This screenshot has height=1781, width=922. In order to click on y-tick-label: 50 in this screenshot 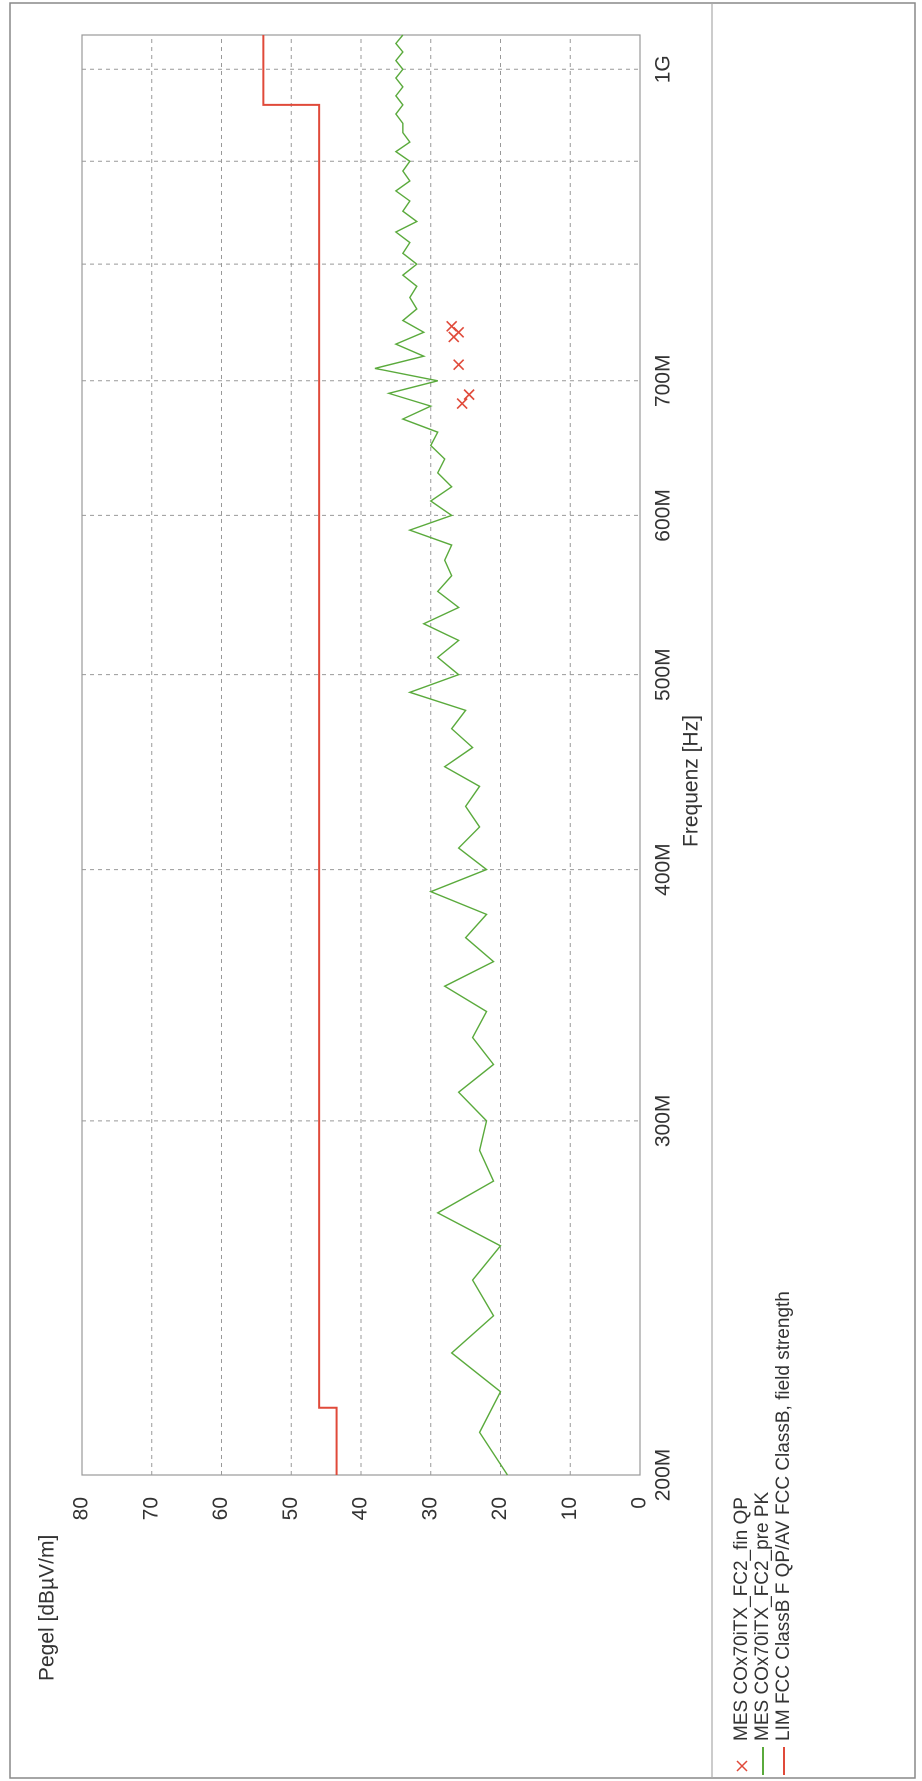, I will do `click(290, 1508)`.